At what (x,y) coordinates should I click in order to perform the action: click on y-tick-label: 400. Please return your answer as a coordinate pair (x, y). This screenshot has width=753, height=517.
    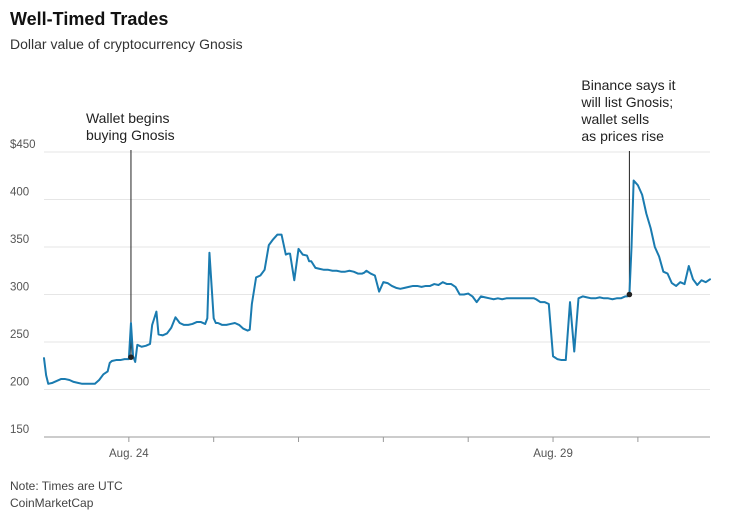
    Looking at the image, I should click on (19, 193).